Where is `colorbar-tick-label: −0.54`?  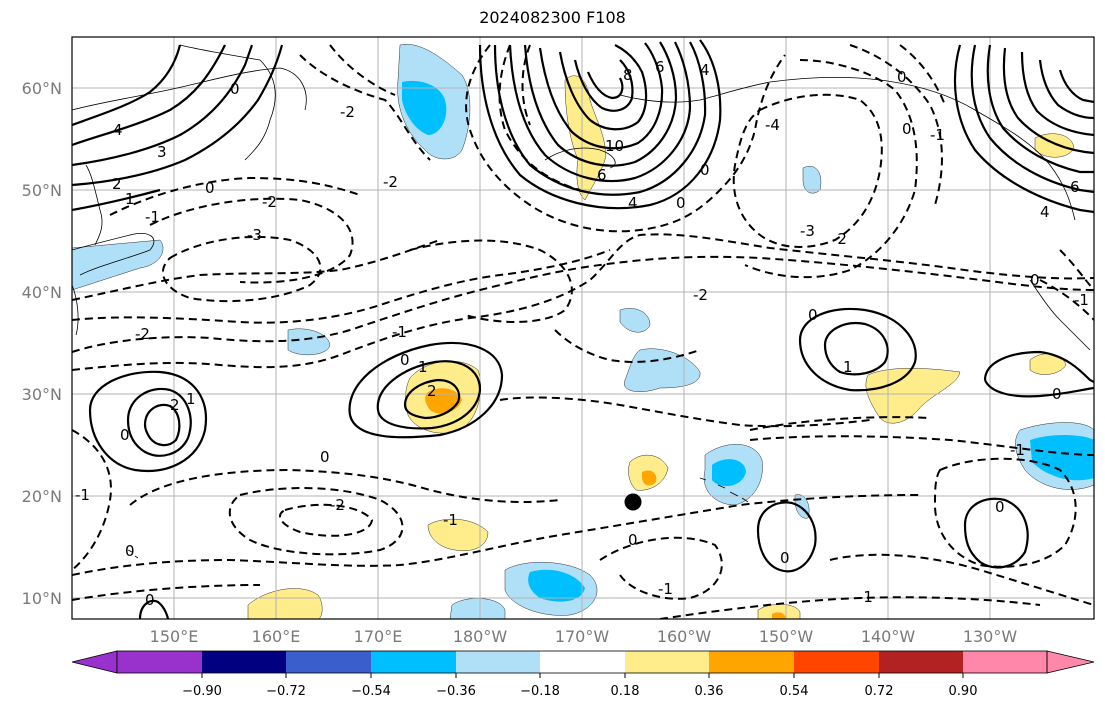 colorbar-tick-label: −0.54 is located at coordinates (371, 691).